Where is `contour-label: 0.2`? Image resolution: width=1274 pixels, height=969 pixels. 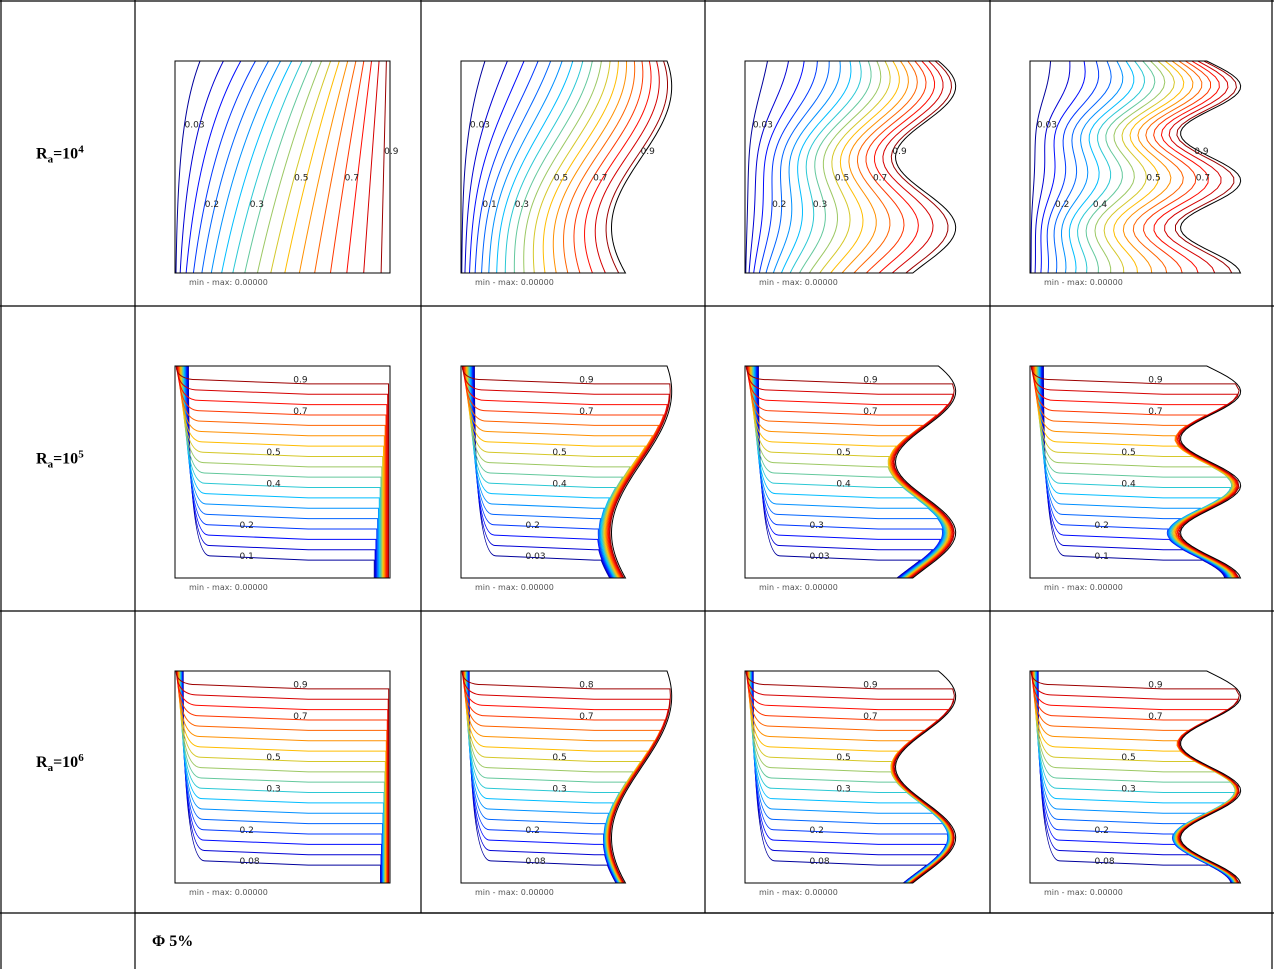
contour-label: 0.2 is located at coordinates (247, 831).